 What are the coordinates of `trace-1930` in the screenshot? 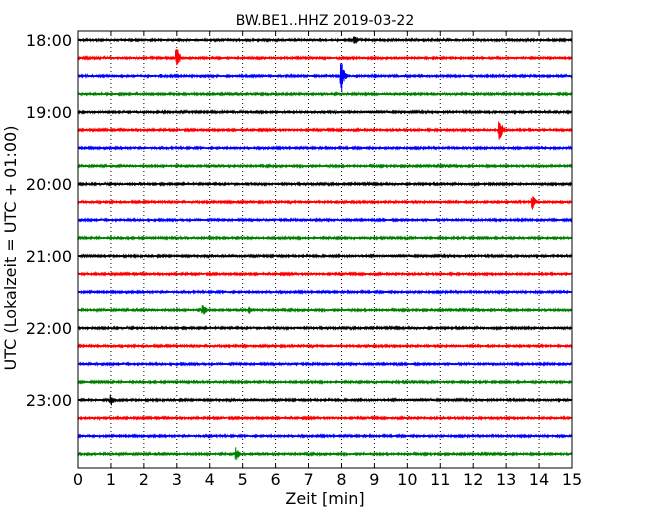 It's located at (325, 147).